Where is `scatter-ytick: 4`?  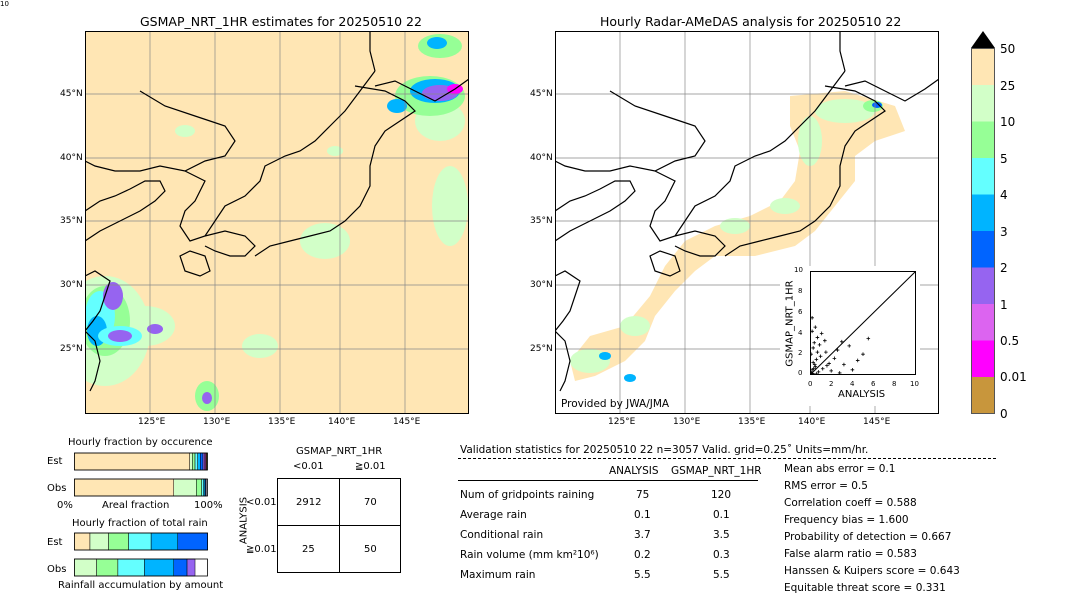
scatter-ytick: 4 is located at coordinates (800, 333).